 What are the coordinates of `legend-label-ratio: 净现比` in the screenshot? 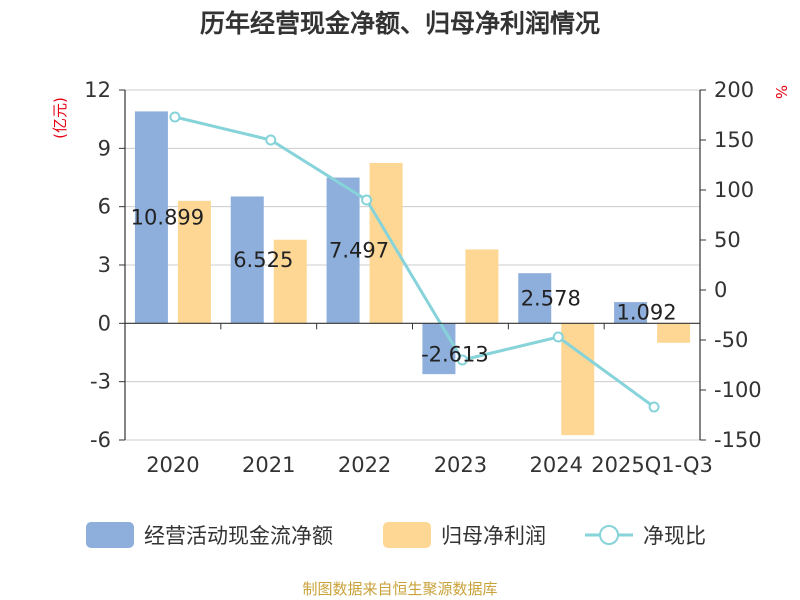 It's located at (674, 536).